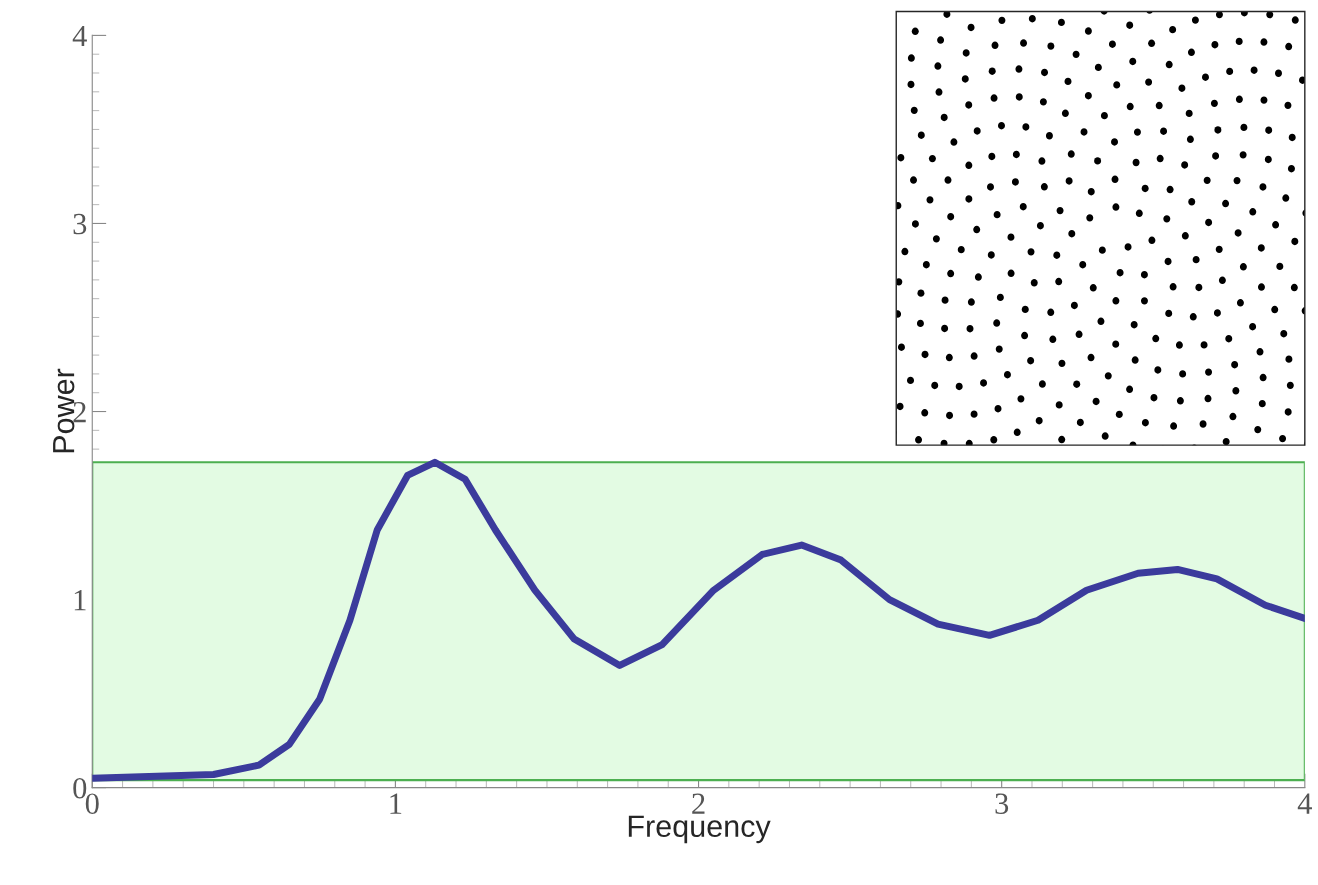 The image size is (1318, 885). Describe the element at coordinates (1304, 803) in the screenshot. I see `x-tick-label: 4` at that location.